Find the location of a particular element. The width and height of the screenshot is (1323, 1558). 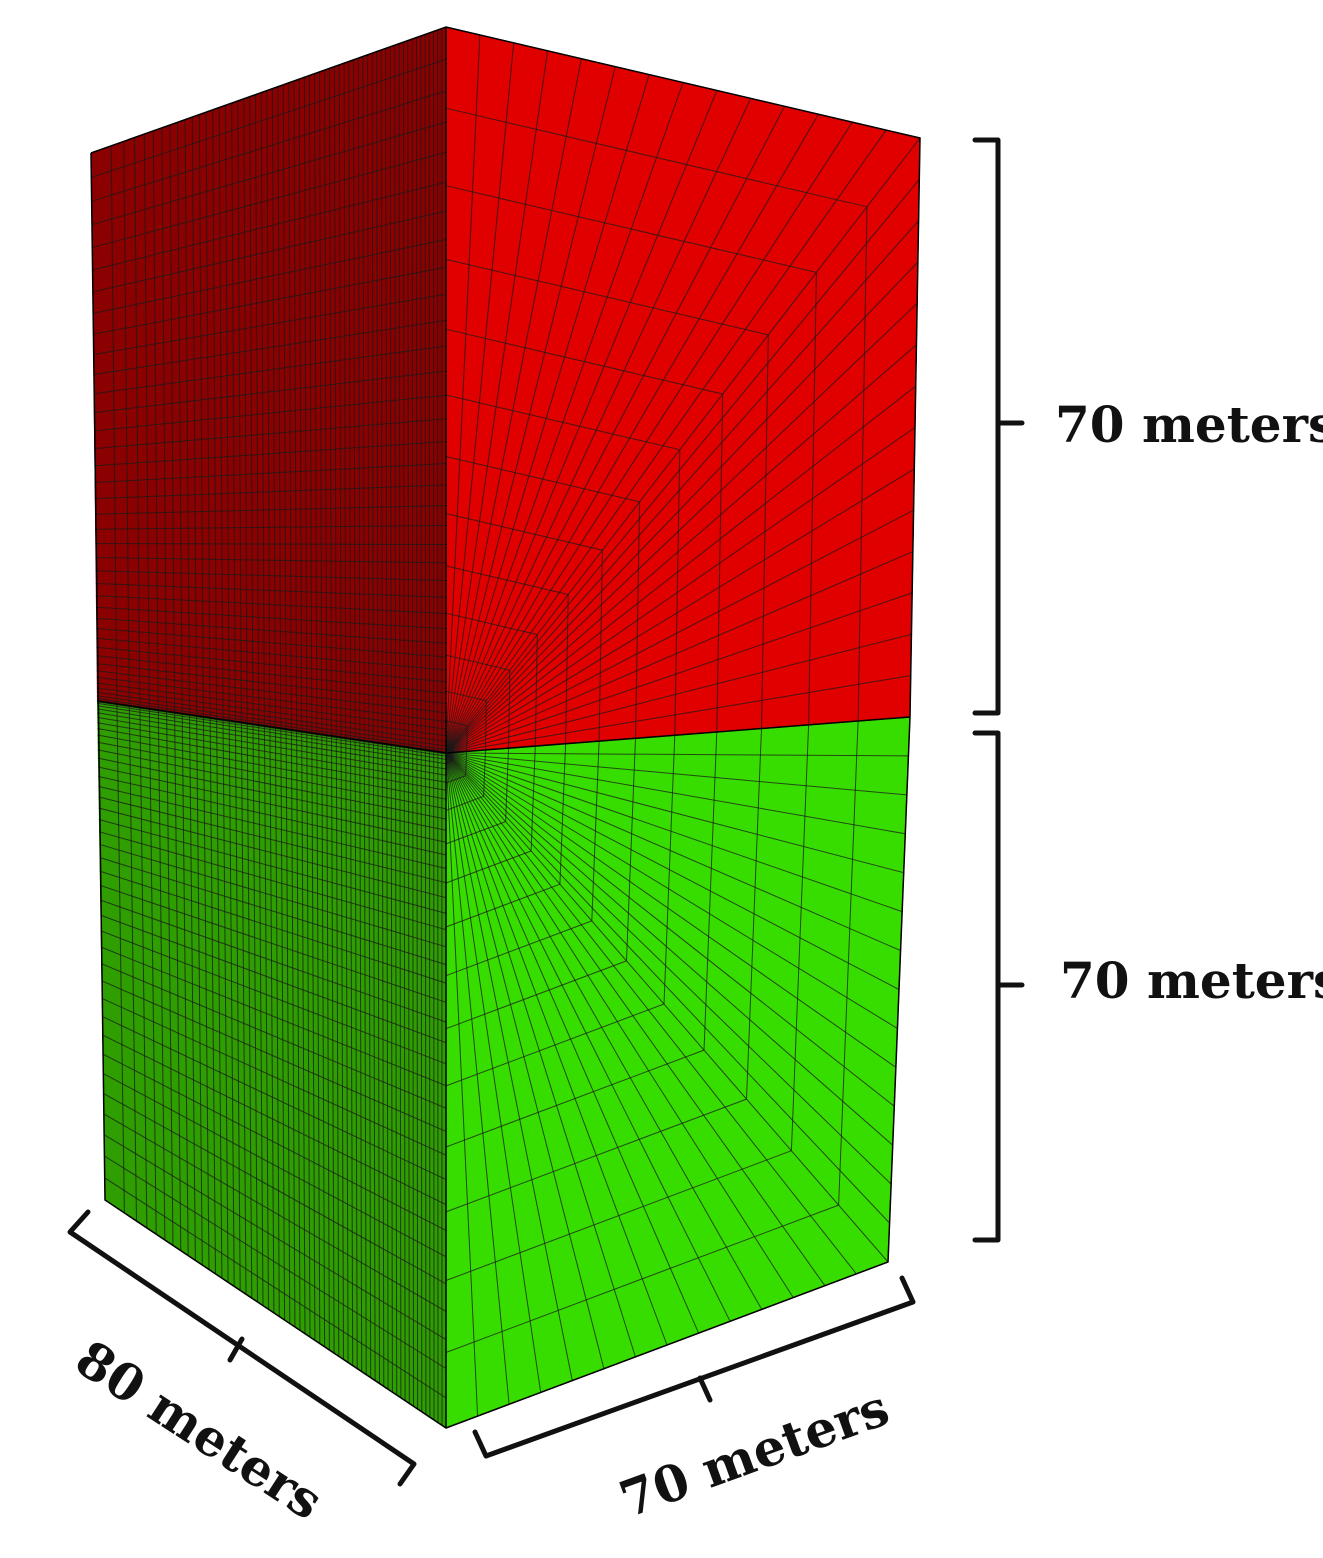

lower-height-label: 70 meters is located at coordinates (1191, 980).